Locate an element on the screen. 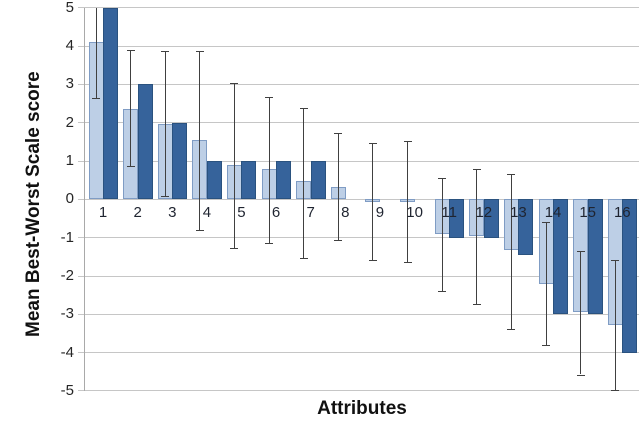  x-tick-label: 14 is located at coordinates (553, 213).